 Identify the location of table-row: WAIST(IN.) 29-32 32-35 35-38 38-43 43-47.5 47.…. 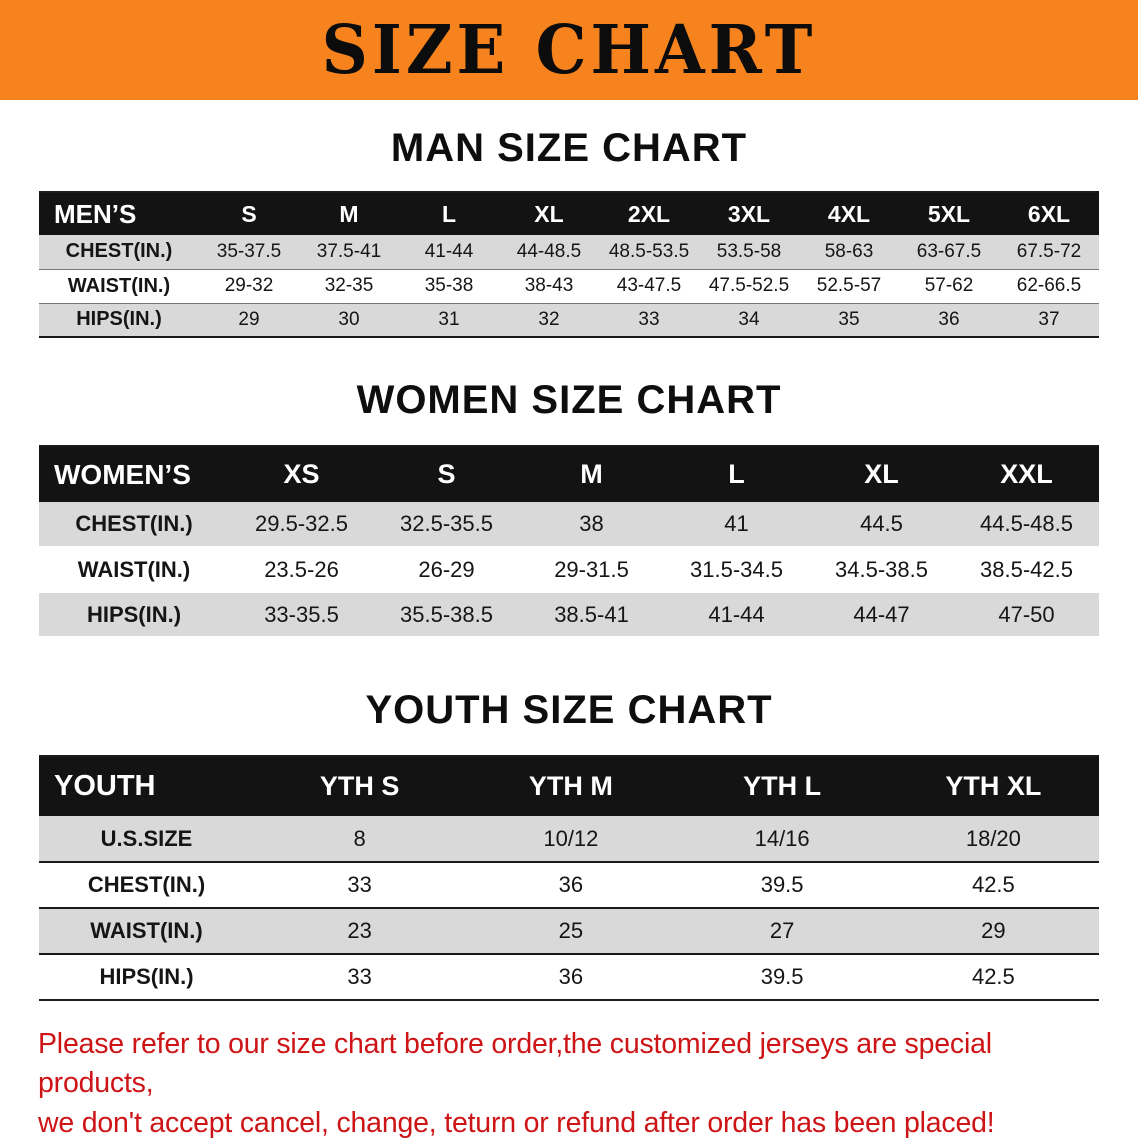
(569, 286).